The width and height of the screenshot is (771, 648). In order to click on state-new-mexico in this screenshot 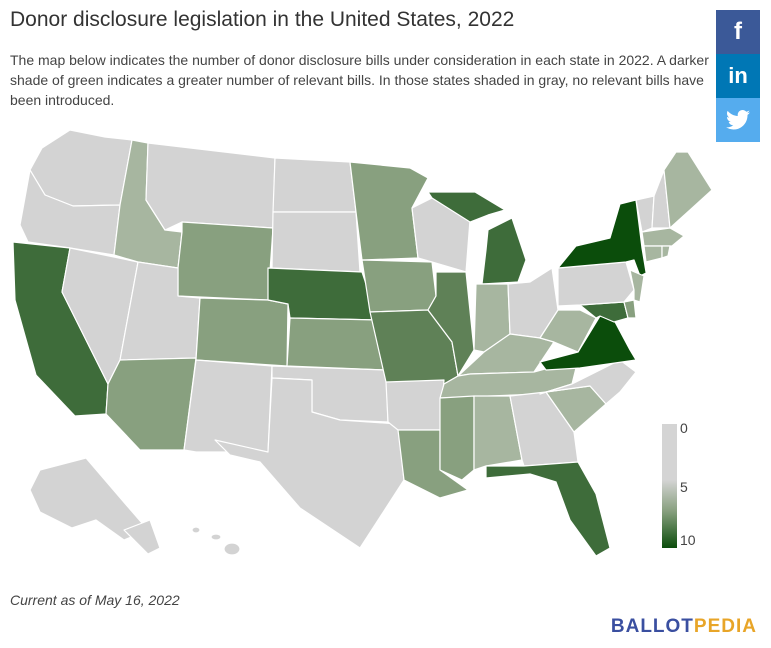, I will do `click(228, 406)`.